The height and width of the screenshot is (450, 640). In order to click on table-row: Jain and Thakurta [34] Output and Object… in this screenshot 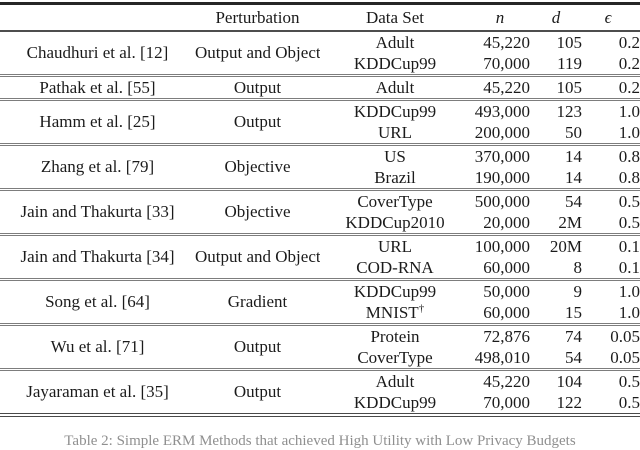, I will do `click(320, 250)`.